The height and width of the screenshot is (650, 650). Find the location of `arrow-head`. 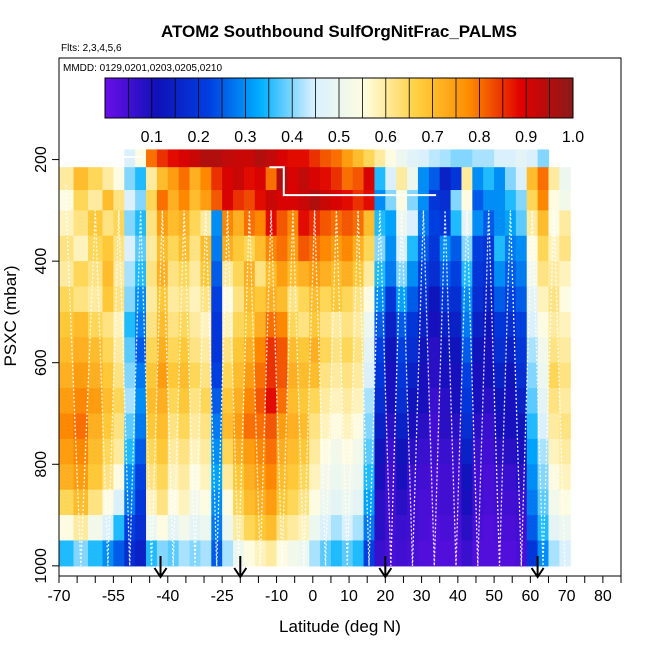

arrow-head is located at coordinates (160, 573).